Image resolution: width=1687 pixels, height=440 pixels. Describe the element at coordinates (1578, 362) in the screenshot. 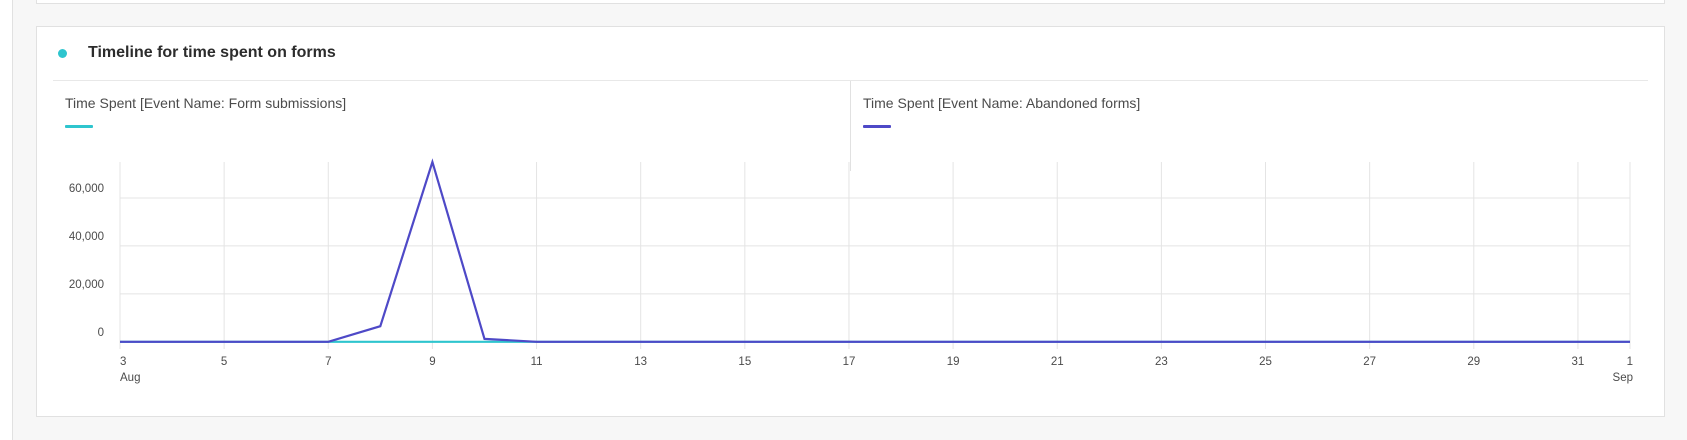

I see `x-tick-label: 31` at that location.